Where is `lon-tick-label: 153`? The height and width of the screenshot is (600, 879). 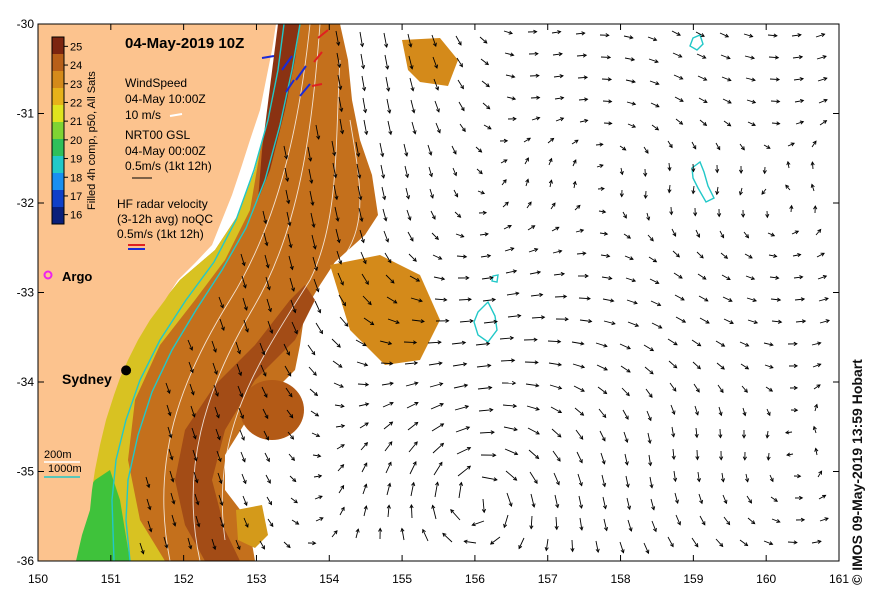
lon-tick-label: 153 is located at coordinates (256, 579).